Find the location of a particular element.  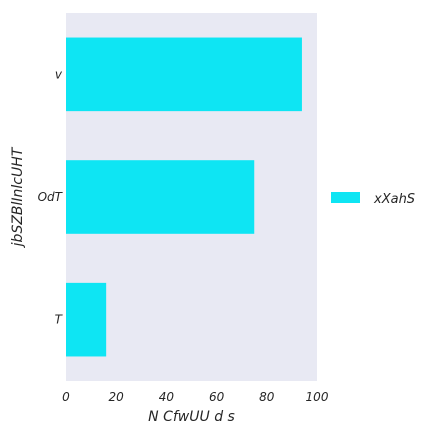

x-tick-label: 0 is located at coordinates (66, 397).